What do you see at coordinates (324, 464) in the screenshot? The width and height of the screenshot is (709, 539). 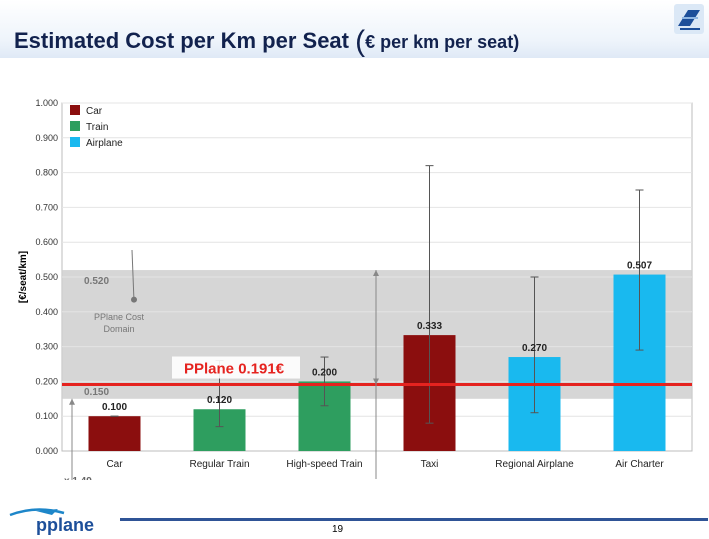 I see `x-tick-label: High-speed Train` at bounding box center [324, 464].